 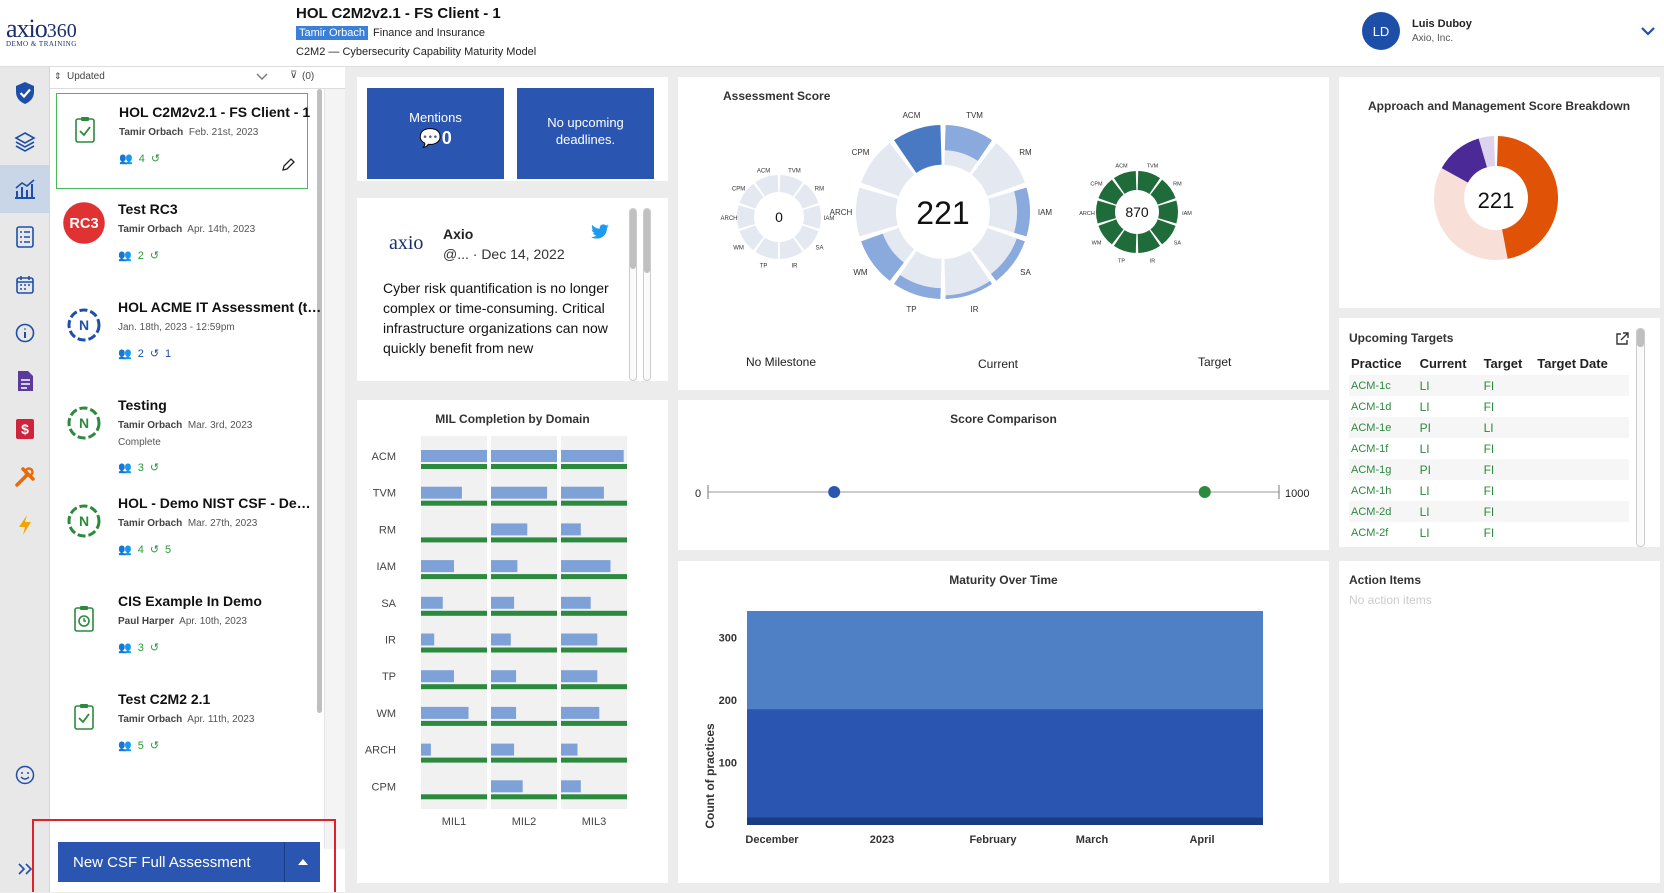 I want to click on user-menu-chevron-icon, so click(x=1648, y=33).